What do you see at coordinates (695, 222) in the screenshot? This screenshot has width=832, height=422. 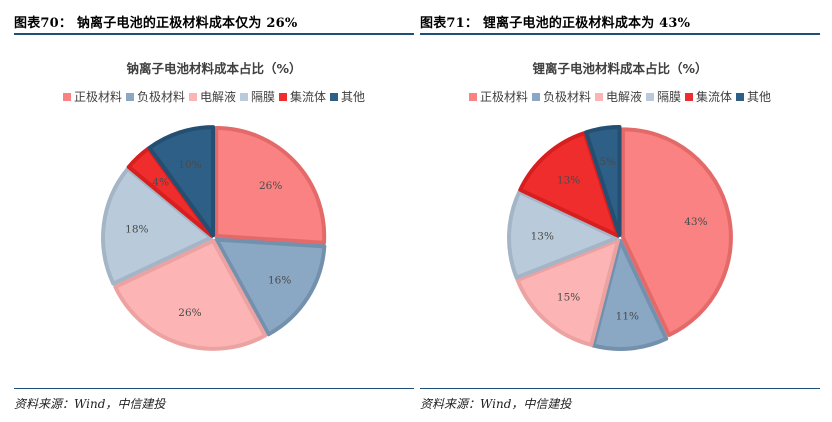 I see `slice-label-cathode: 43%` at bounding box center [695, 222].